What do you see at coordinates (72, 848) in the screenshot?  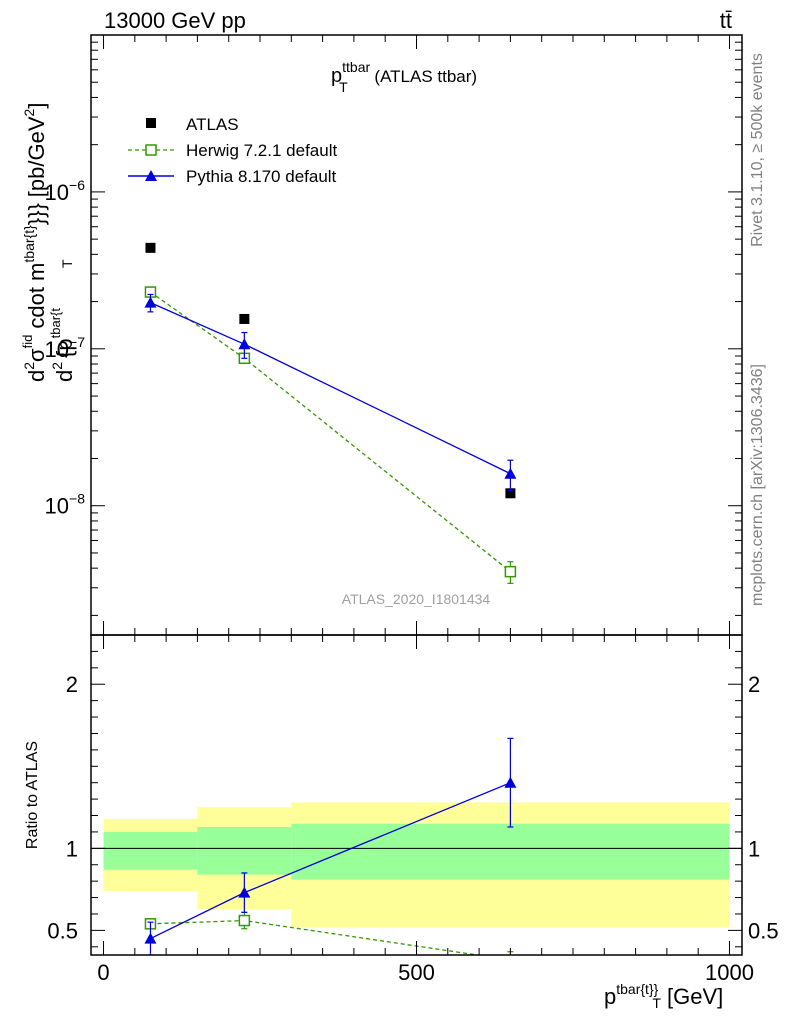 I see `ratio-ytick-label: 1` at bounding box center [72, 848].